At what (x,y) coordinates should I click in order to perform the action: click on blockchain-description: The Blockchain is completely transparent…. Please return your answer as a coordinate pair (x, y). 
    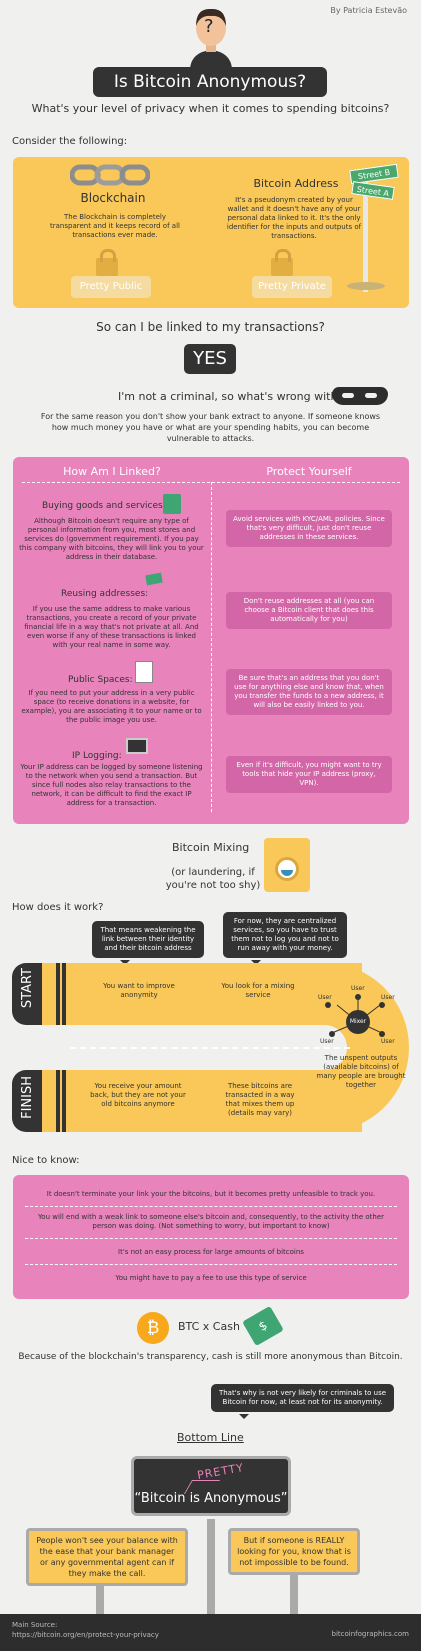
    Looking at the image, I should click on (115, 226).